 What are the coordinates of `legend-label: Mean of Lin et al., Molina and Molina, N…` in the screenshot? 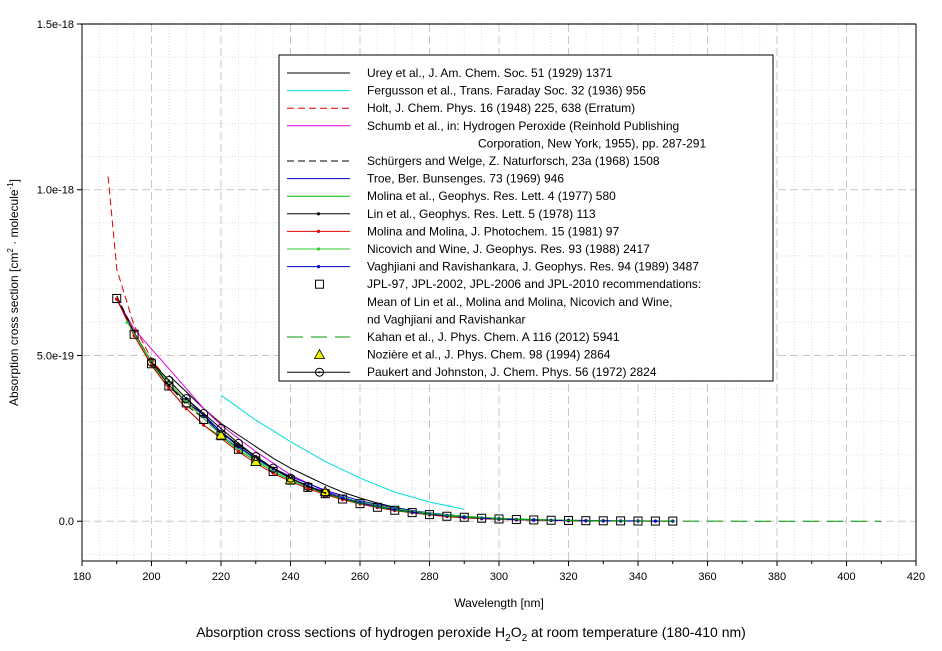 It's located at (520, 302).